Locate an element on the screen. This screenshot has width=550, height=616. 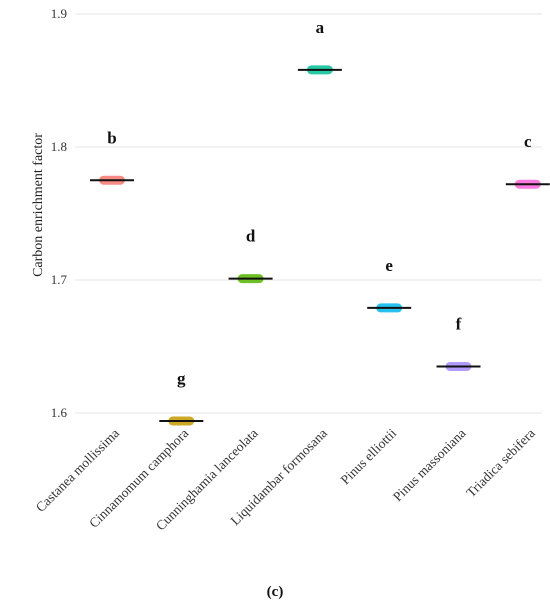
significance-letter: g is located at coordinates (181, 378).